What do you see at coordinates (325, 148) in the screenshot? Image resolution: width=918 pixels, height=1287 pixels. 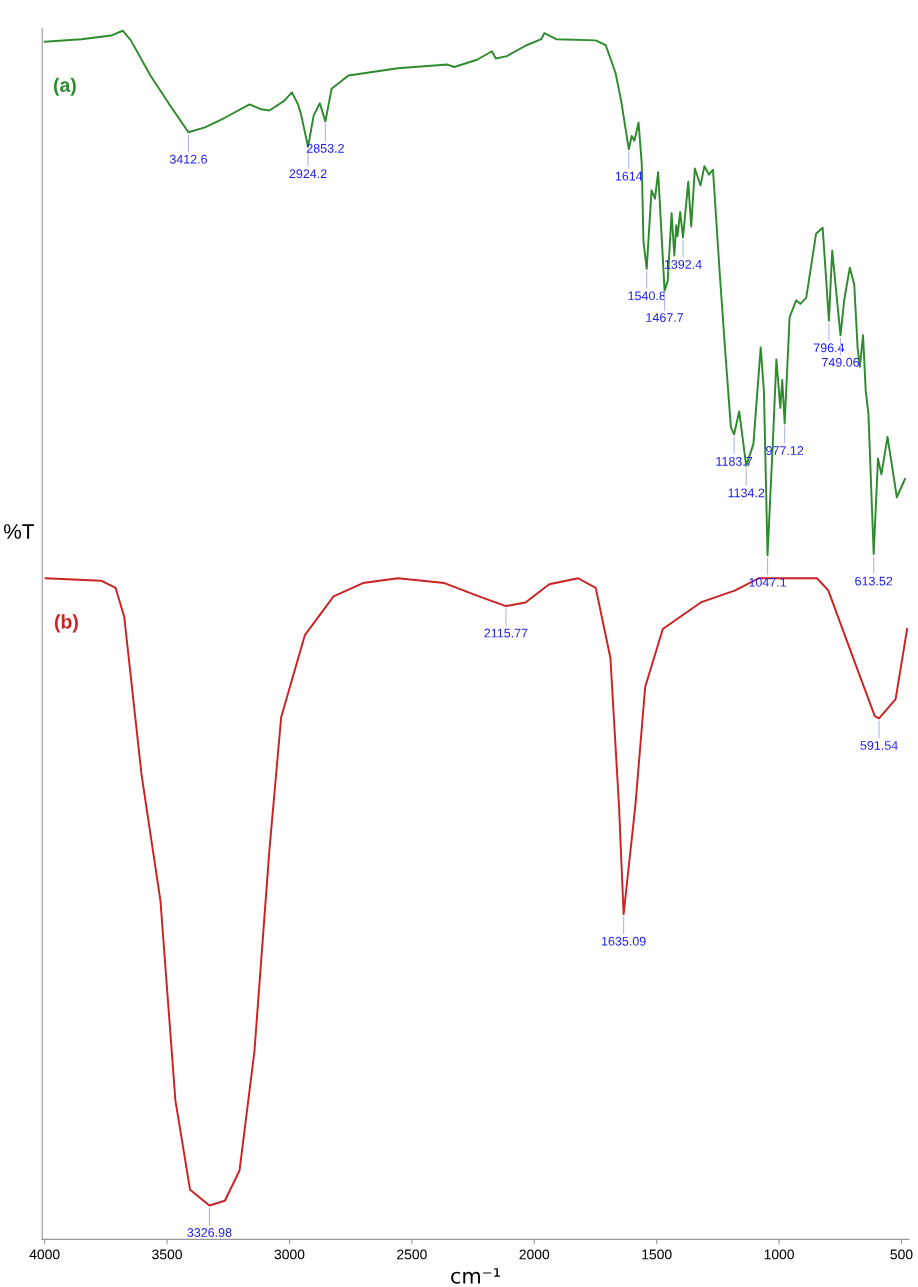 I see `annotation: 2853.2` at bounding box center [325, 148].